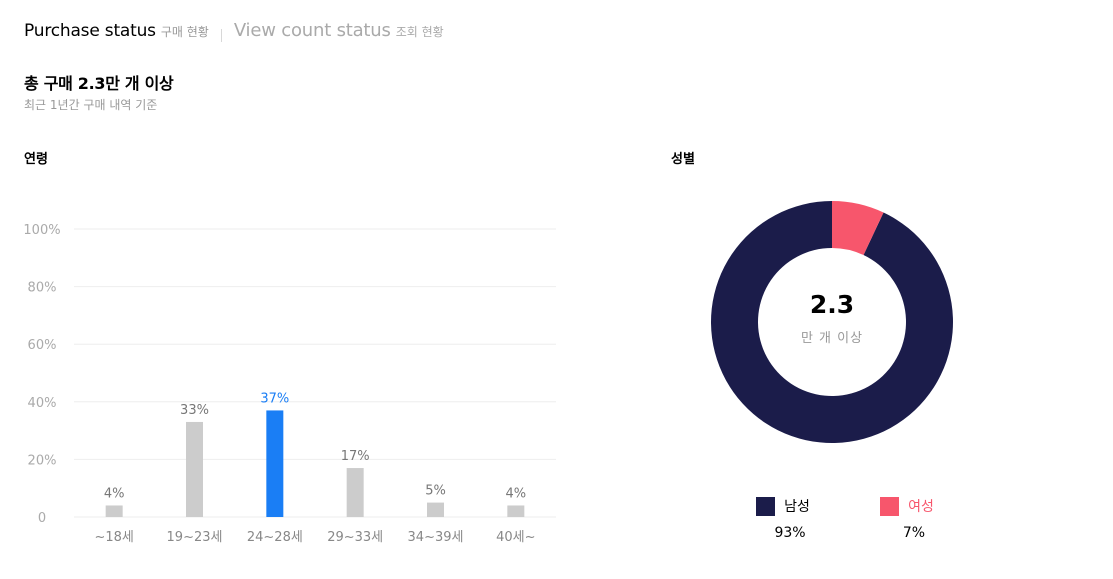 The image size is (1113, 579). What do you see at coordinates (42, 288) in the screenshot?
I see `y-tick-label: 80%` at bounding box center [42, 288].